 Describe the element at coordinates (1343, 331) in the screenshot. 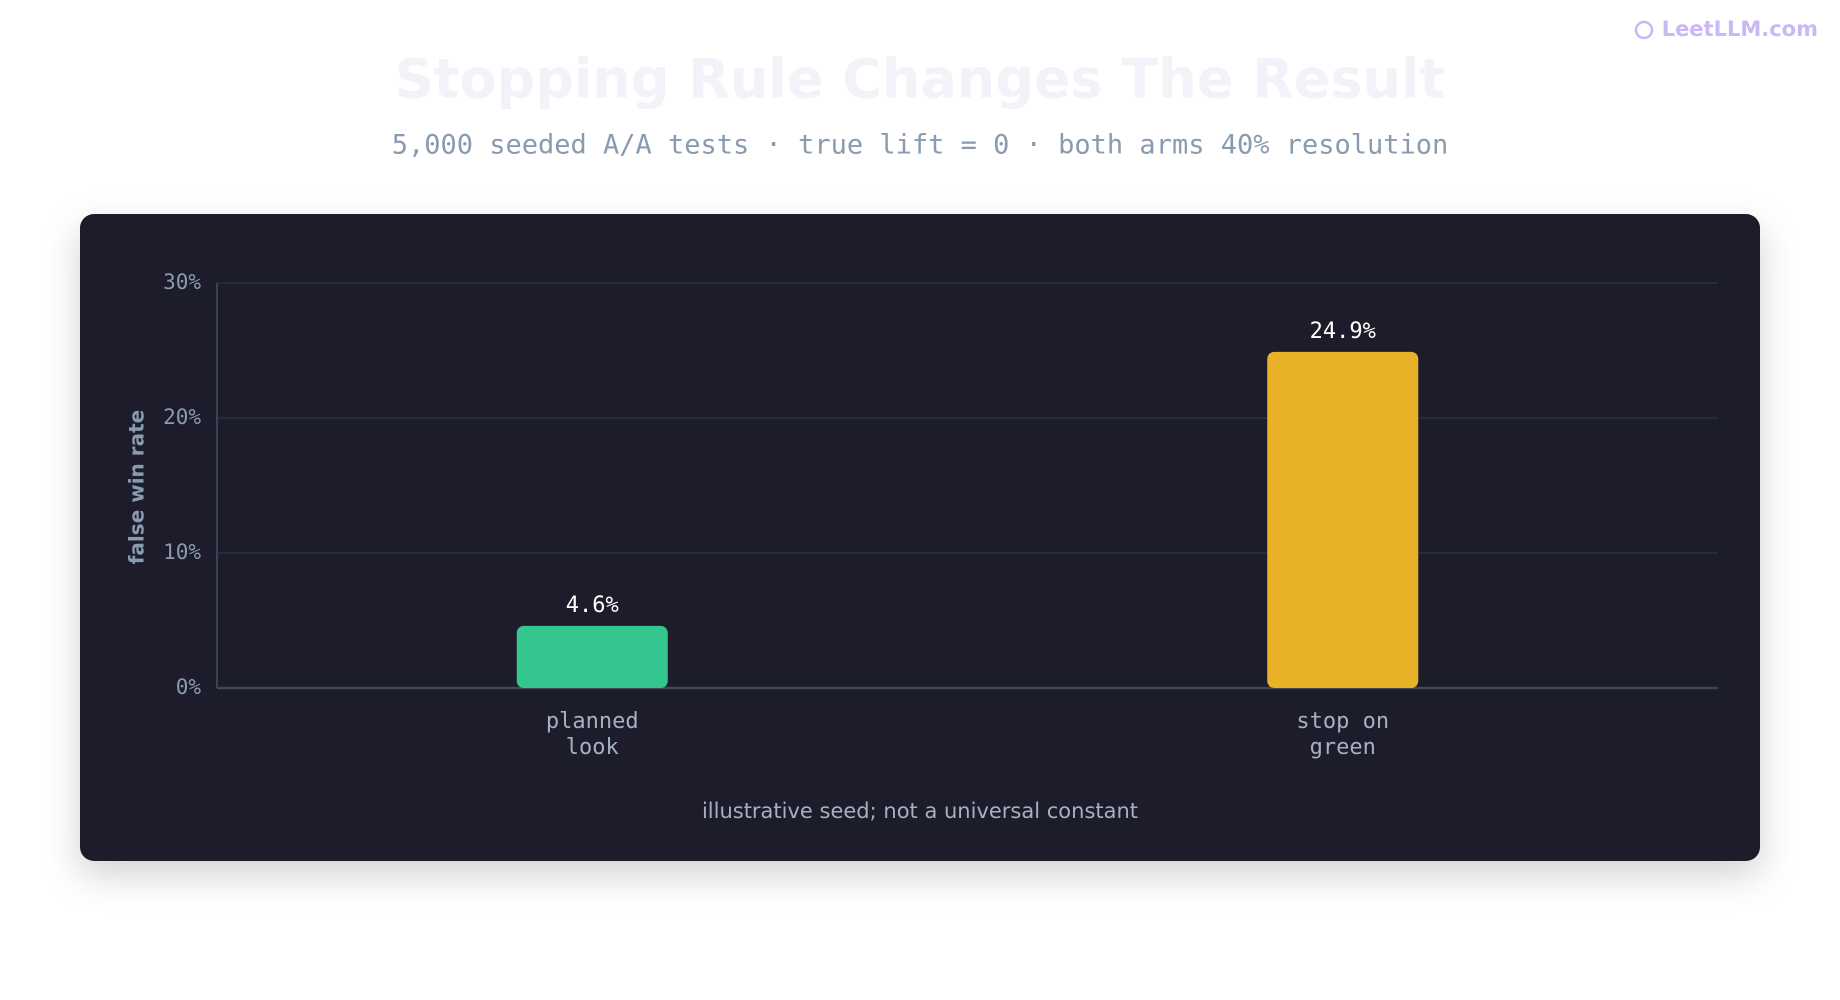

I see `value-label: 24.9%` at that location.